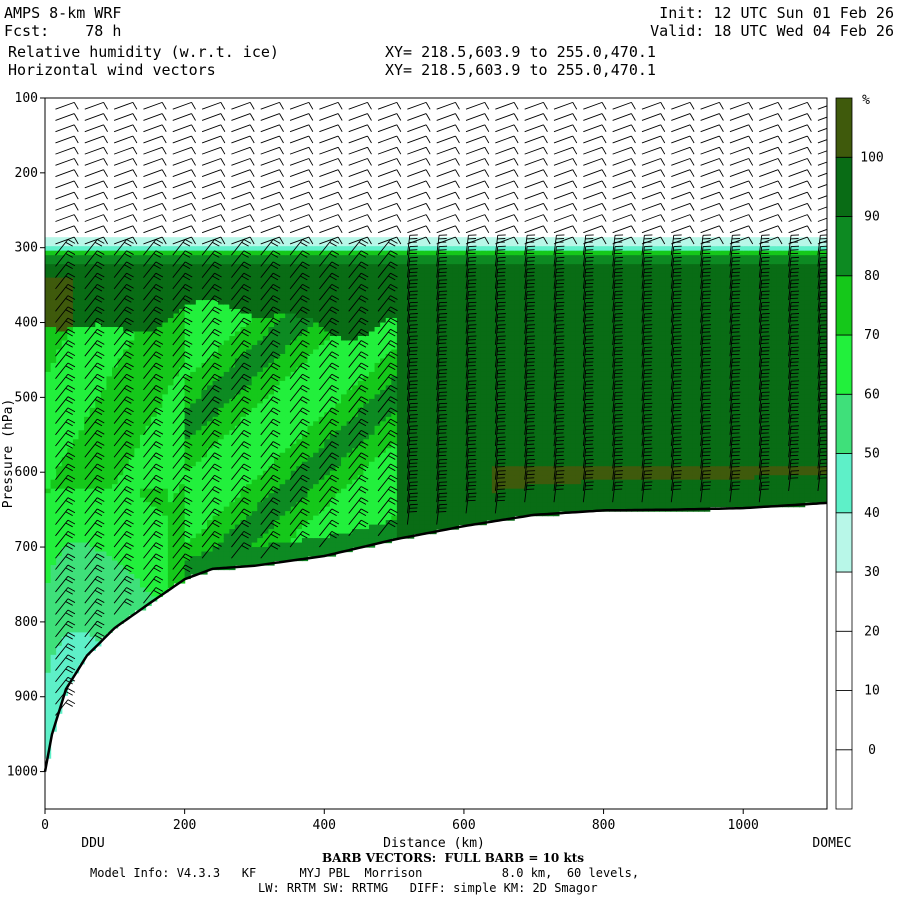  I want to click on init-time: Init: 12 UTC Sun 01 Feb 26, so click(776, 13).